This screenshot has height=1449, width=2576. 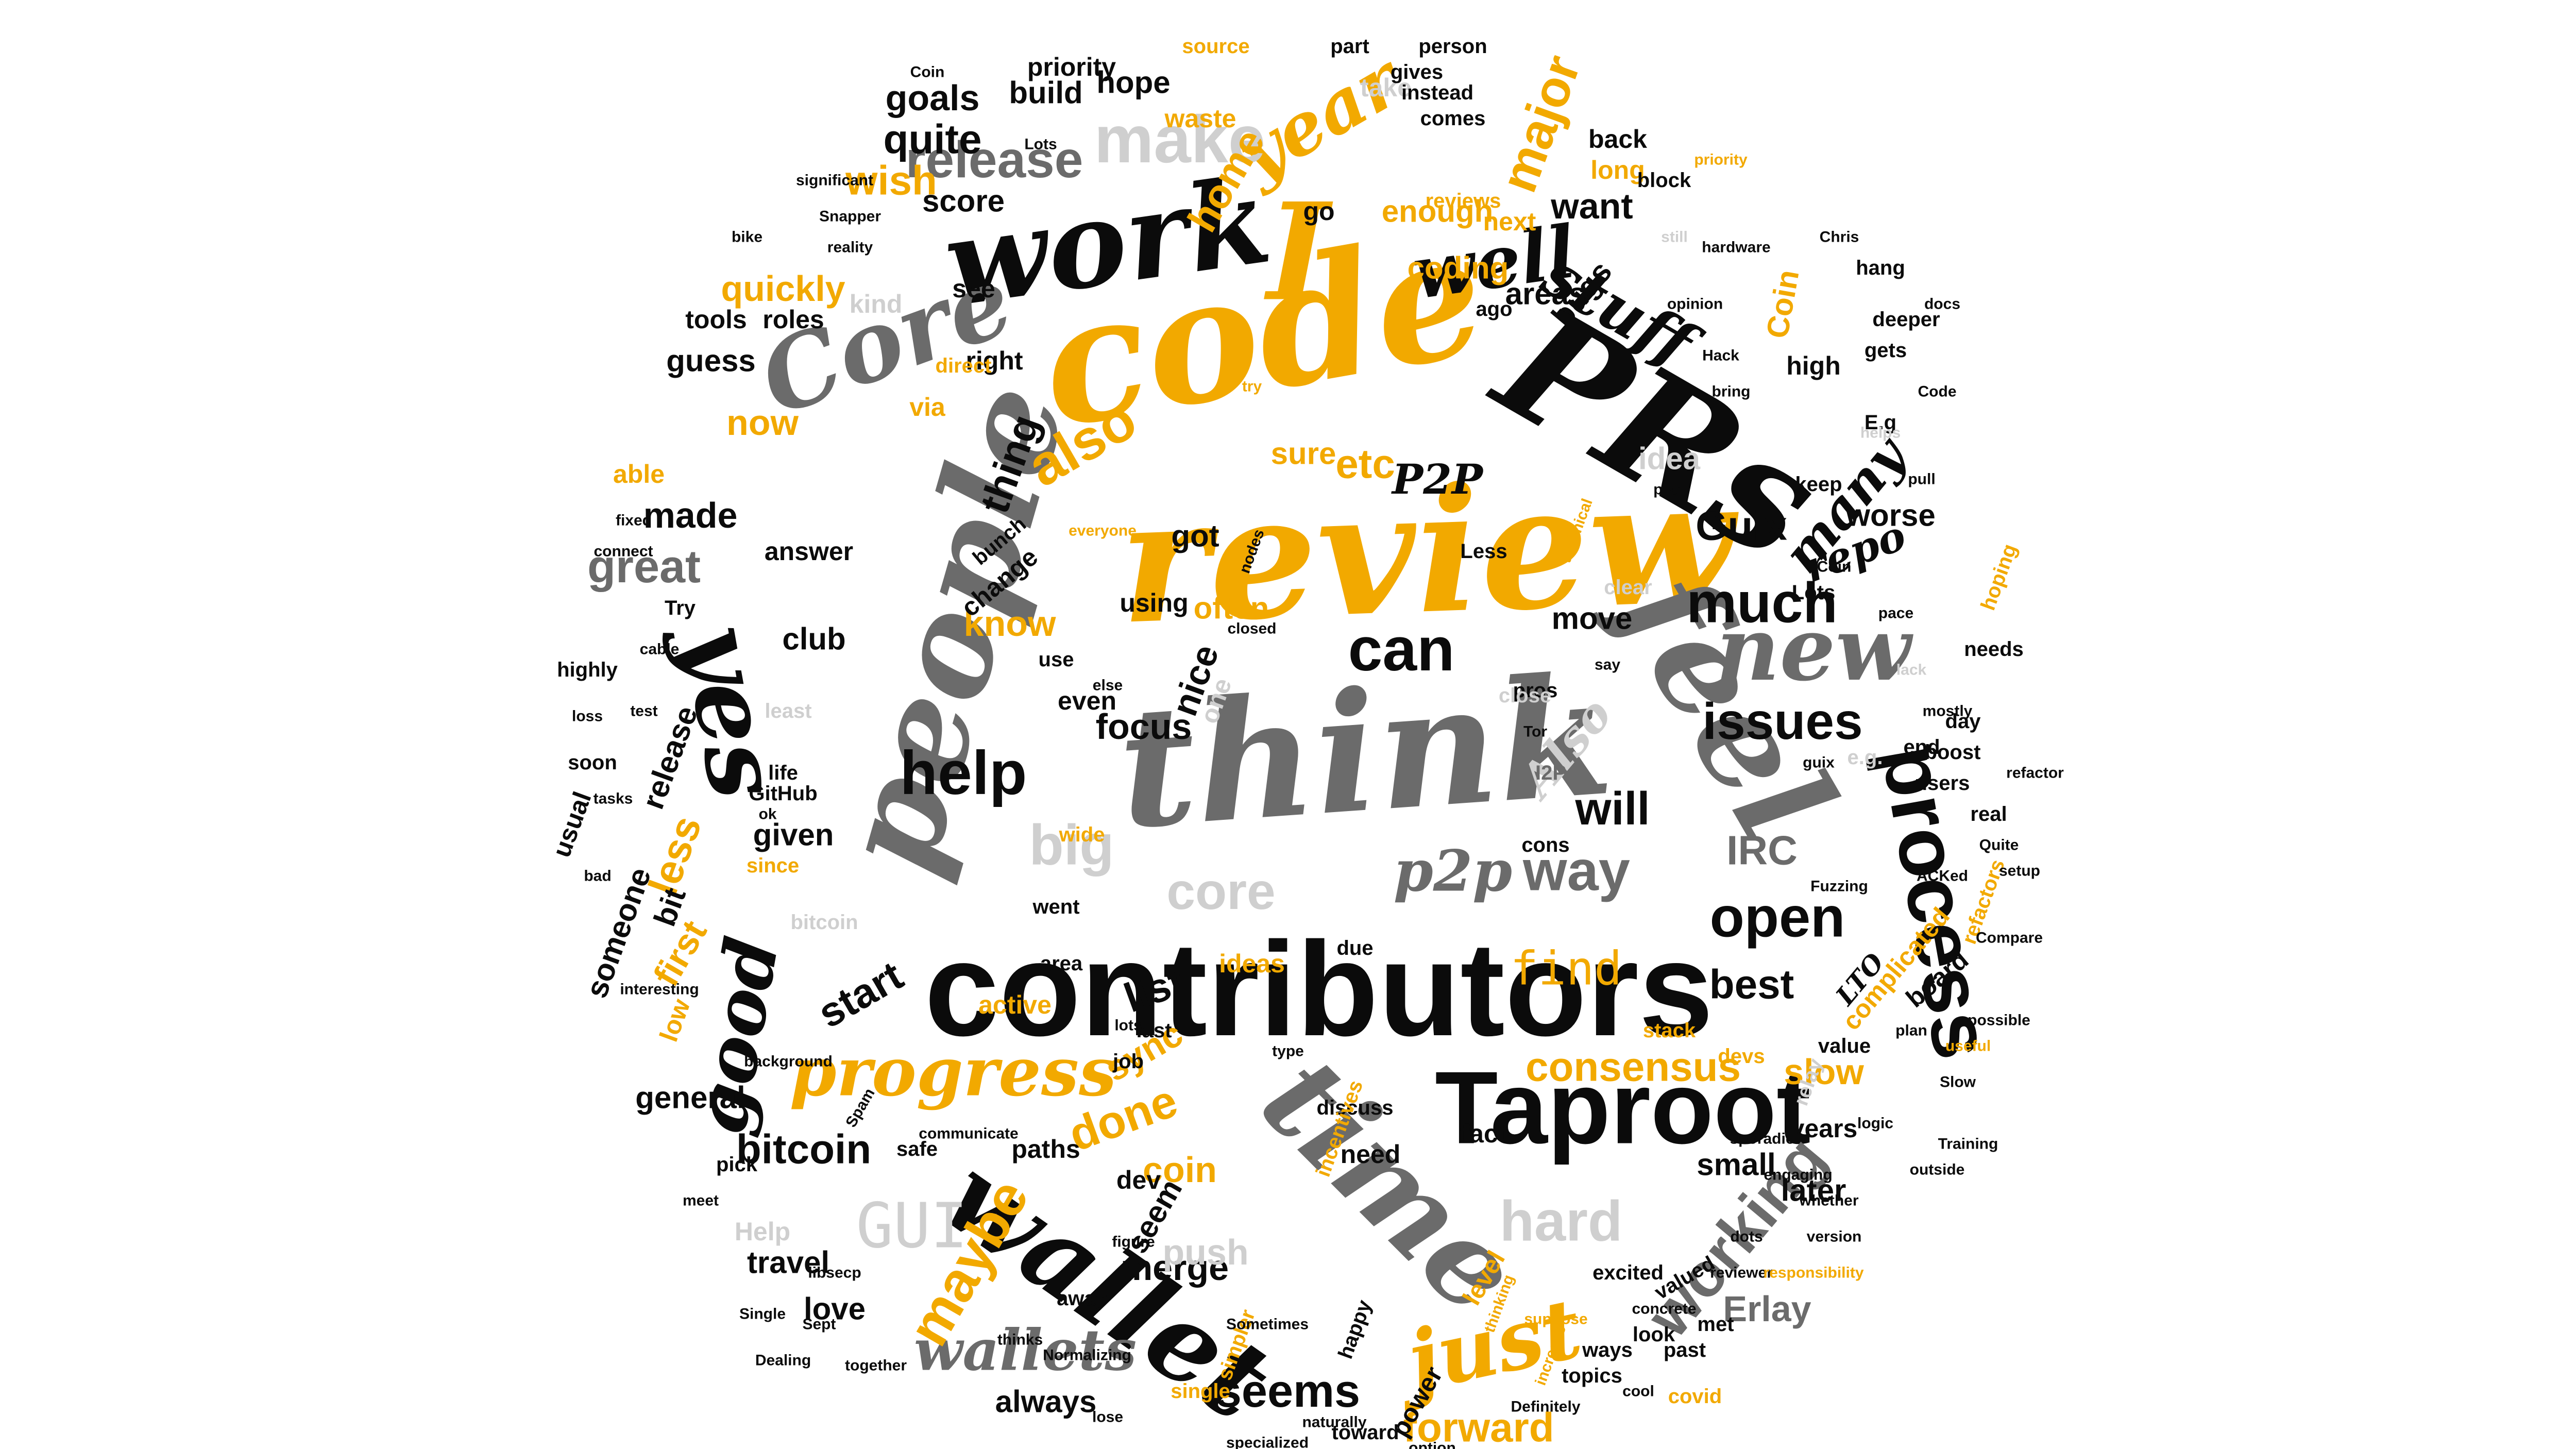 What do you see at coordinates (834, 180) in the screenshot?
I see `cloud-word-significant: significant` at bounding box center [834, 180].